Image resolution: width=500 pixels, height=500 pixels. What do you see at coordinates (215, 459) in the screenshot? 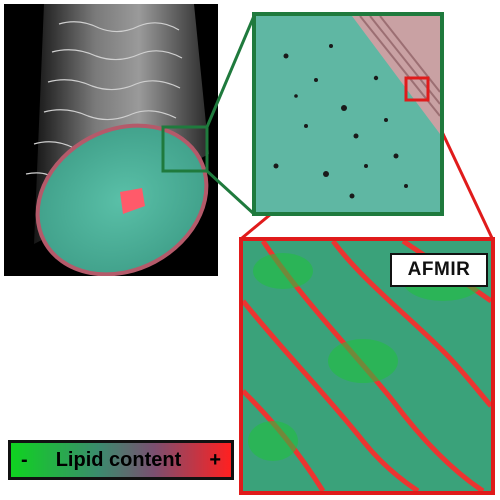
I see `legend-plus: +` at bounding box center [215, 459].